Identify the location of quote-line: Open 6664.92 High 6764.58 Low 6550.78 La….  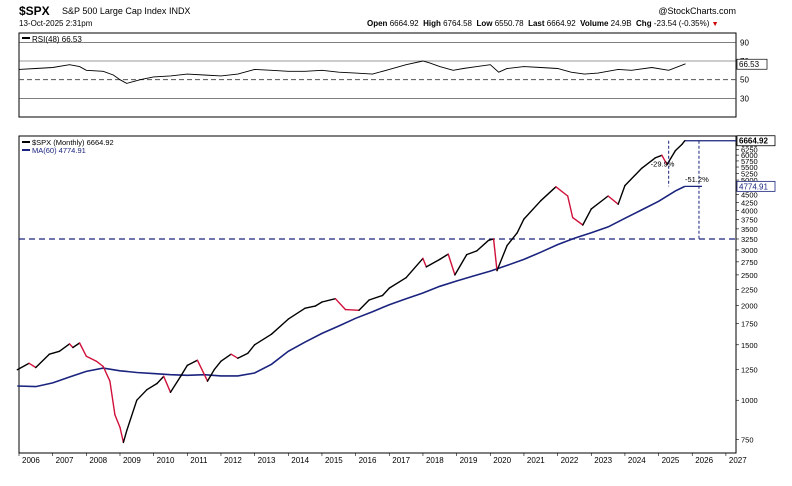
(543, 23).